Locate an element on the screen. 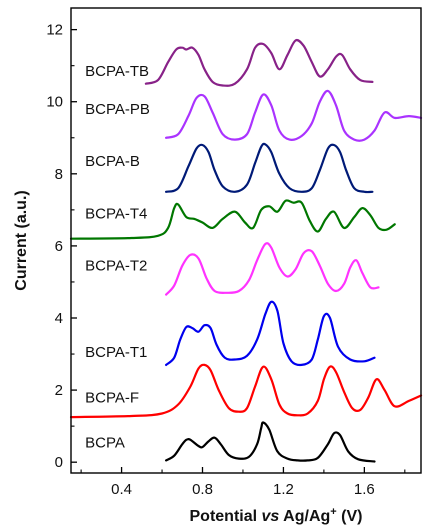 The height and width of the screenshot is (530, 423). y-tick-label: 12 is located at coordinates (54, 30).